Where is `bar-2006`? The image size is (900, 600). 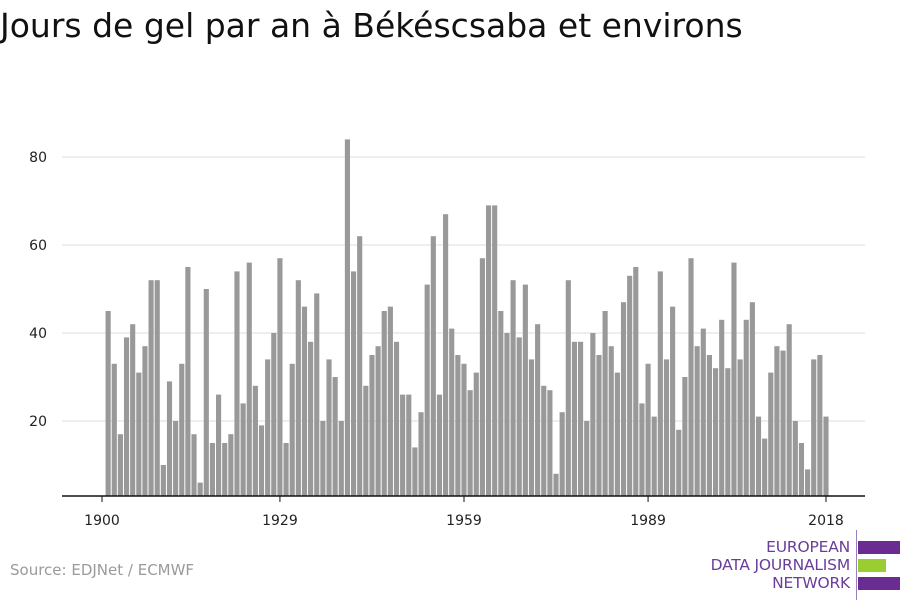 bar-2006 is located at coordinates (752, 399).